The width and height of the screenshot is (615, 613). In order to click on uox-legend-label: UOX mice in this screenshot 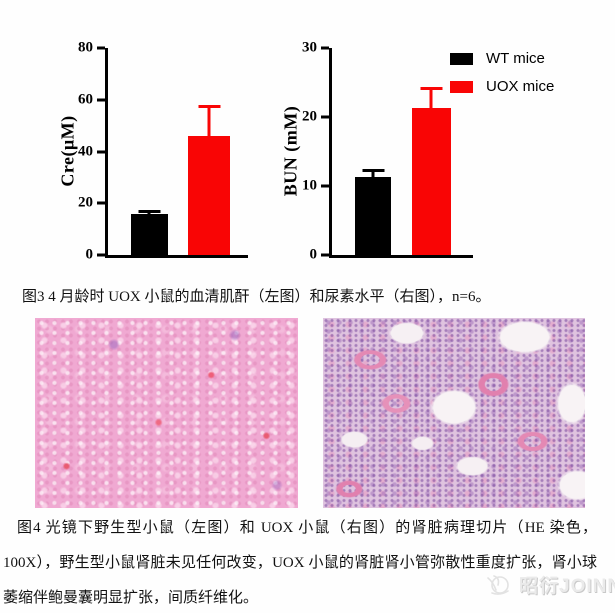, I will do `click(520, 86)`.